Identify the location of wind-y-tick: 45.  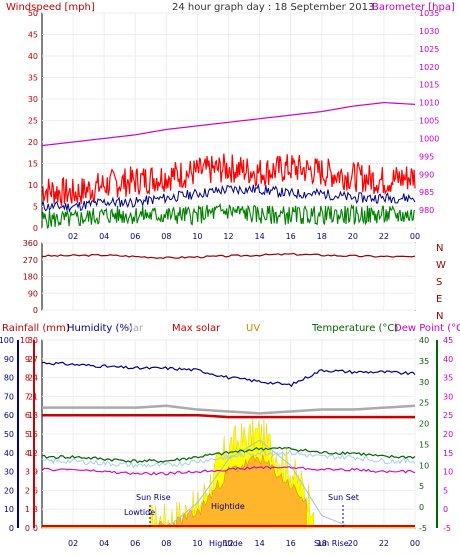
(33, 35).